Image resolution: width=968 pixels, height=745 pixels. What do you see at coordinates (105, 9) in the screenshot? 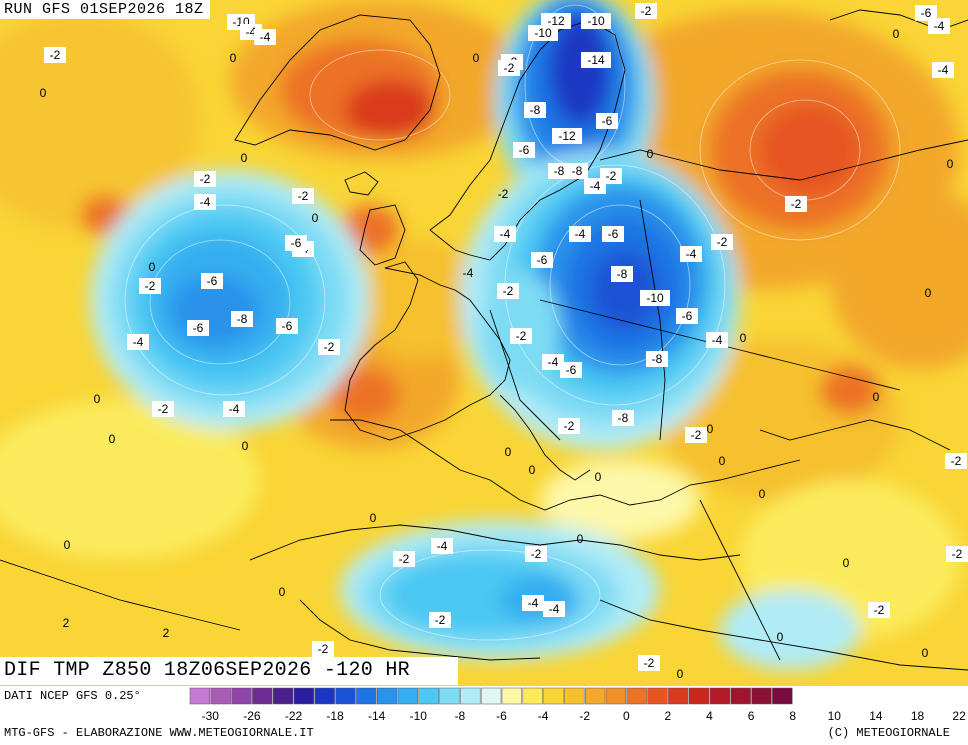
I see `run-label: RUN GFS 01SEP2026 18Z` at bounding box center [105, 9].